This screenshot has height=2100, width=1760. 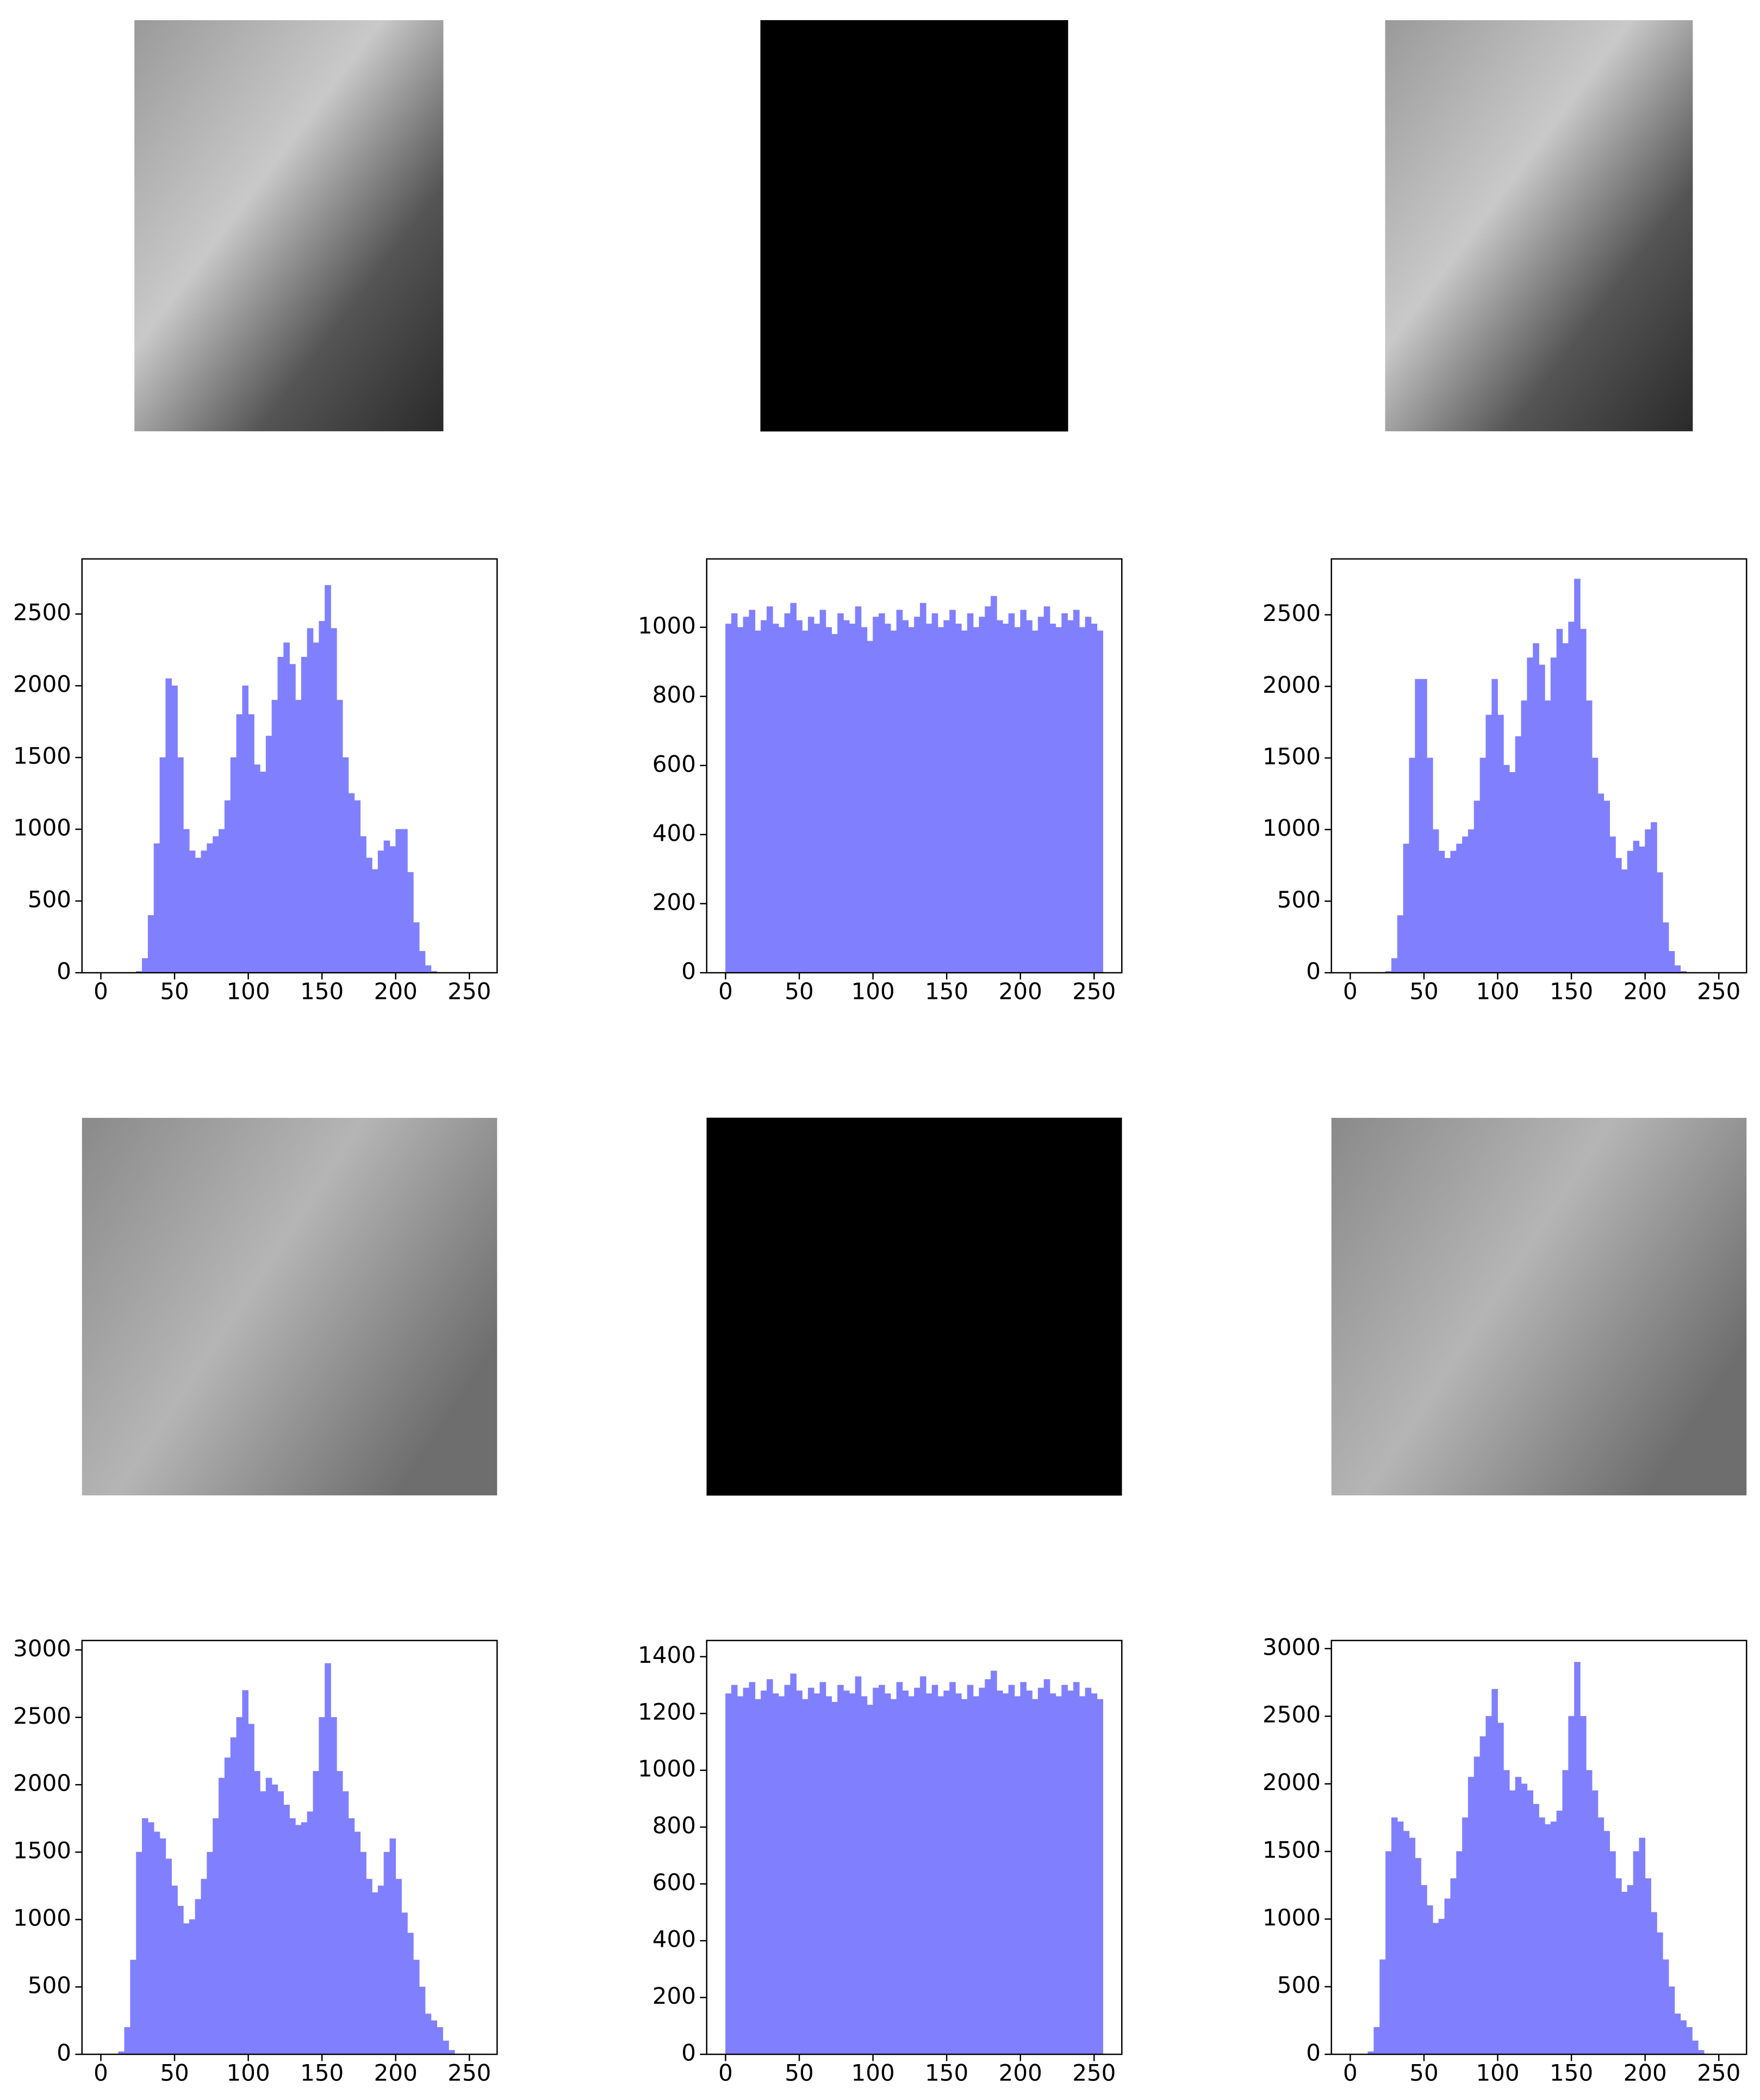 I want to click on y-tick-label: 1500, so click(x=1292, y=1850).